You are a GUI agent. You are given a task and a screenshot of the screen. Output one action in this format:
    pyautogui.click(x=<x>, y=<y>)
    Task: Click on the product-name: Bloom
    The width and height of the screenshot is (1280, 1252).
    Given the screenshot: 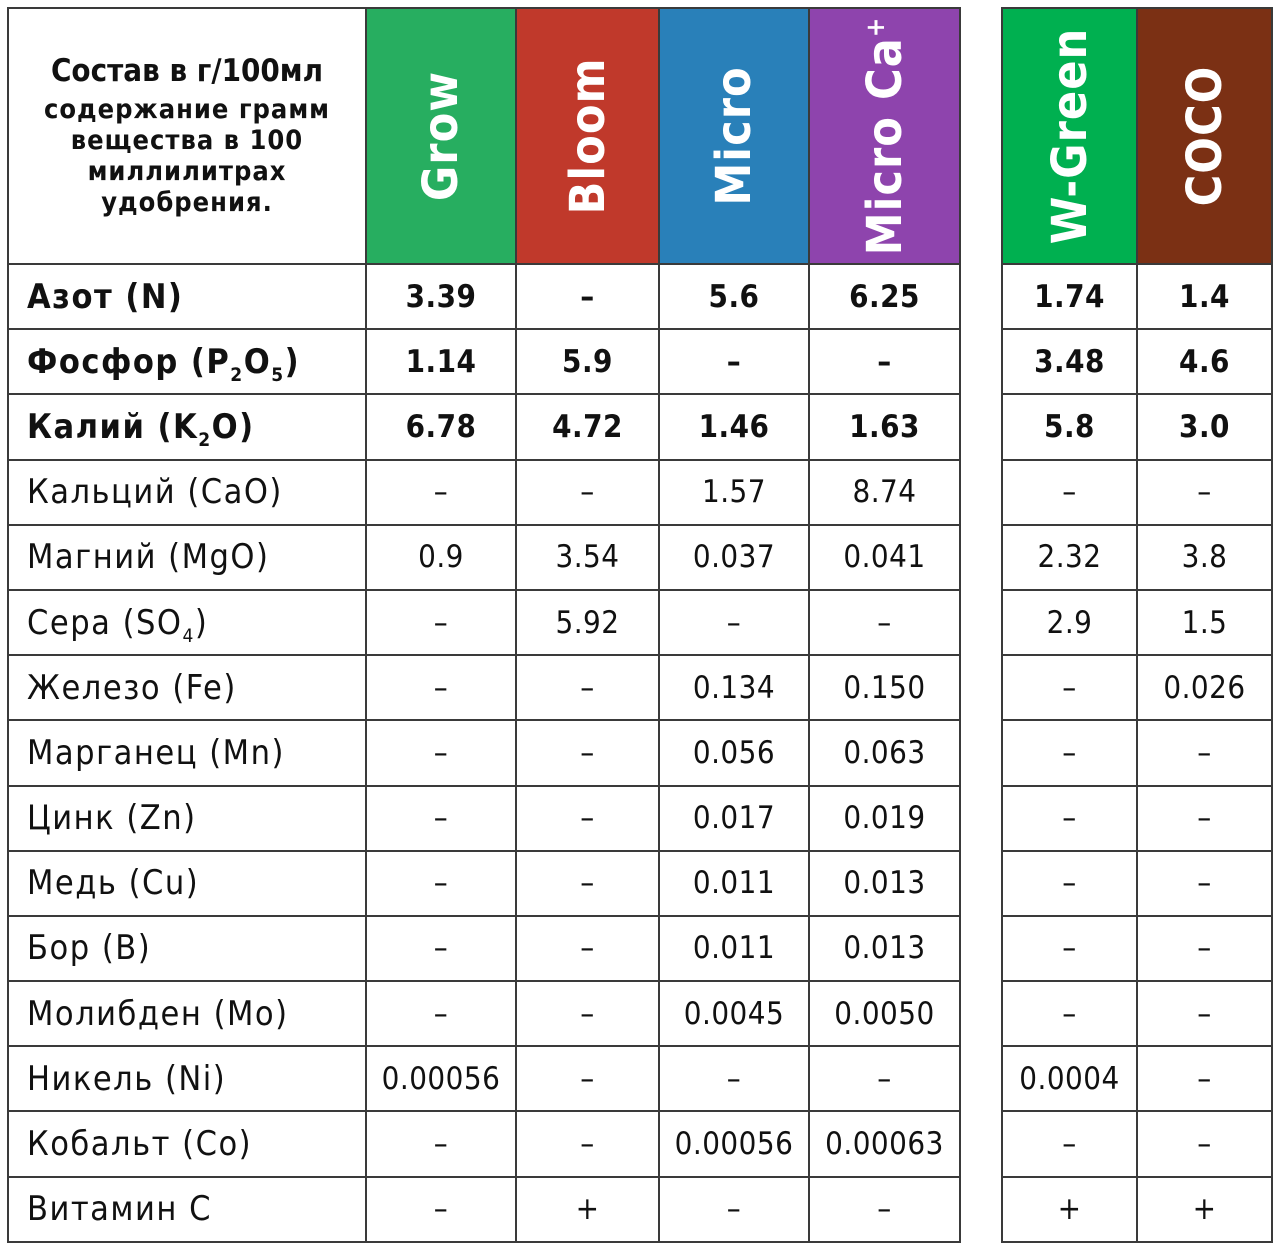 What is the action you would take?
    pyautogui.click(x=587, y=136)
    